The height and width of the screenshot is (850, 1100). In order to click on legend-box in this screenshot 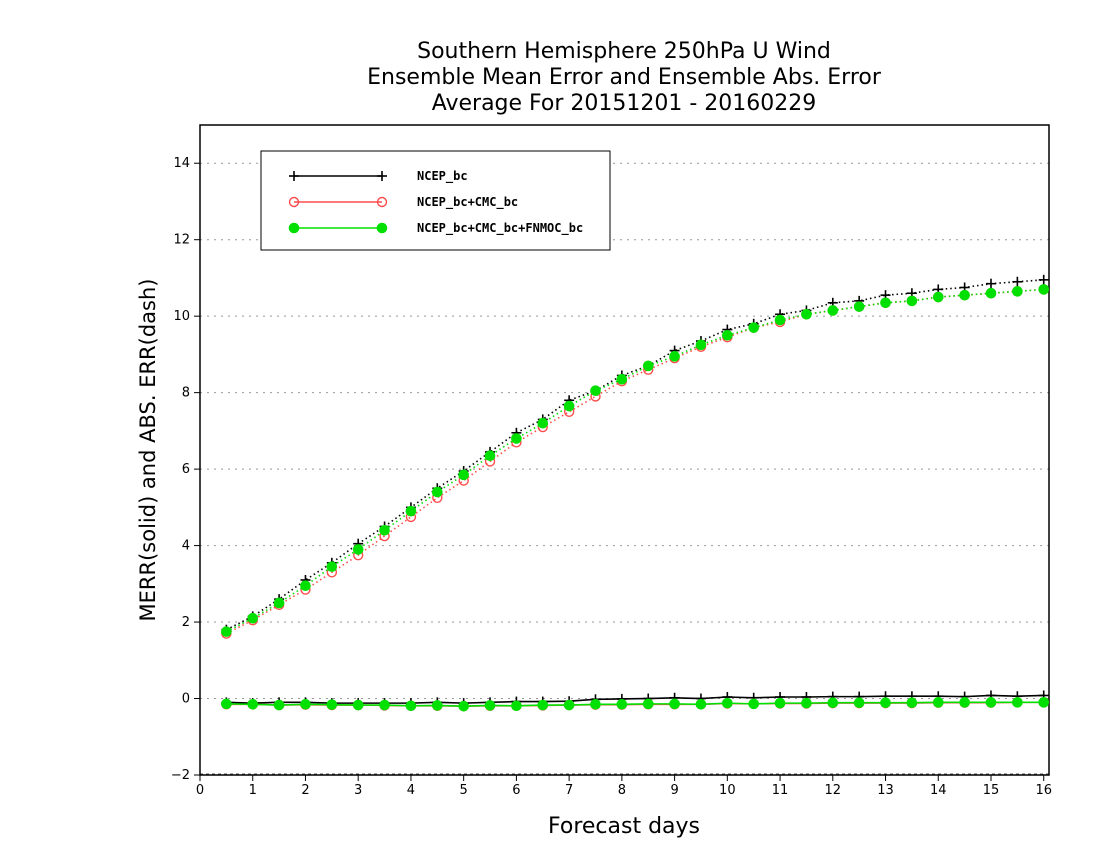, I will do `click(435, 200)`.